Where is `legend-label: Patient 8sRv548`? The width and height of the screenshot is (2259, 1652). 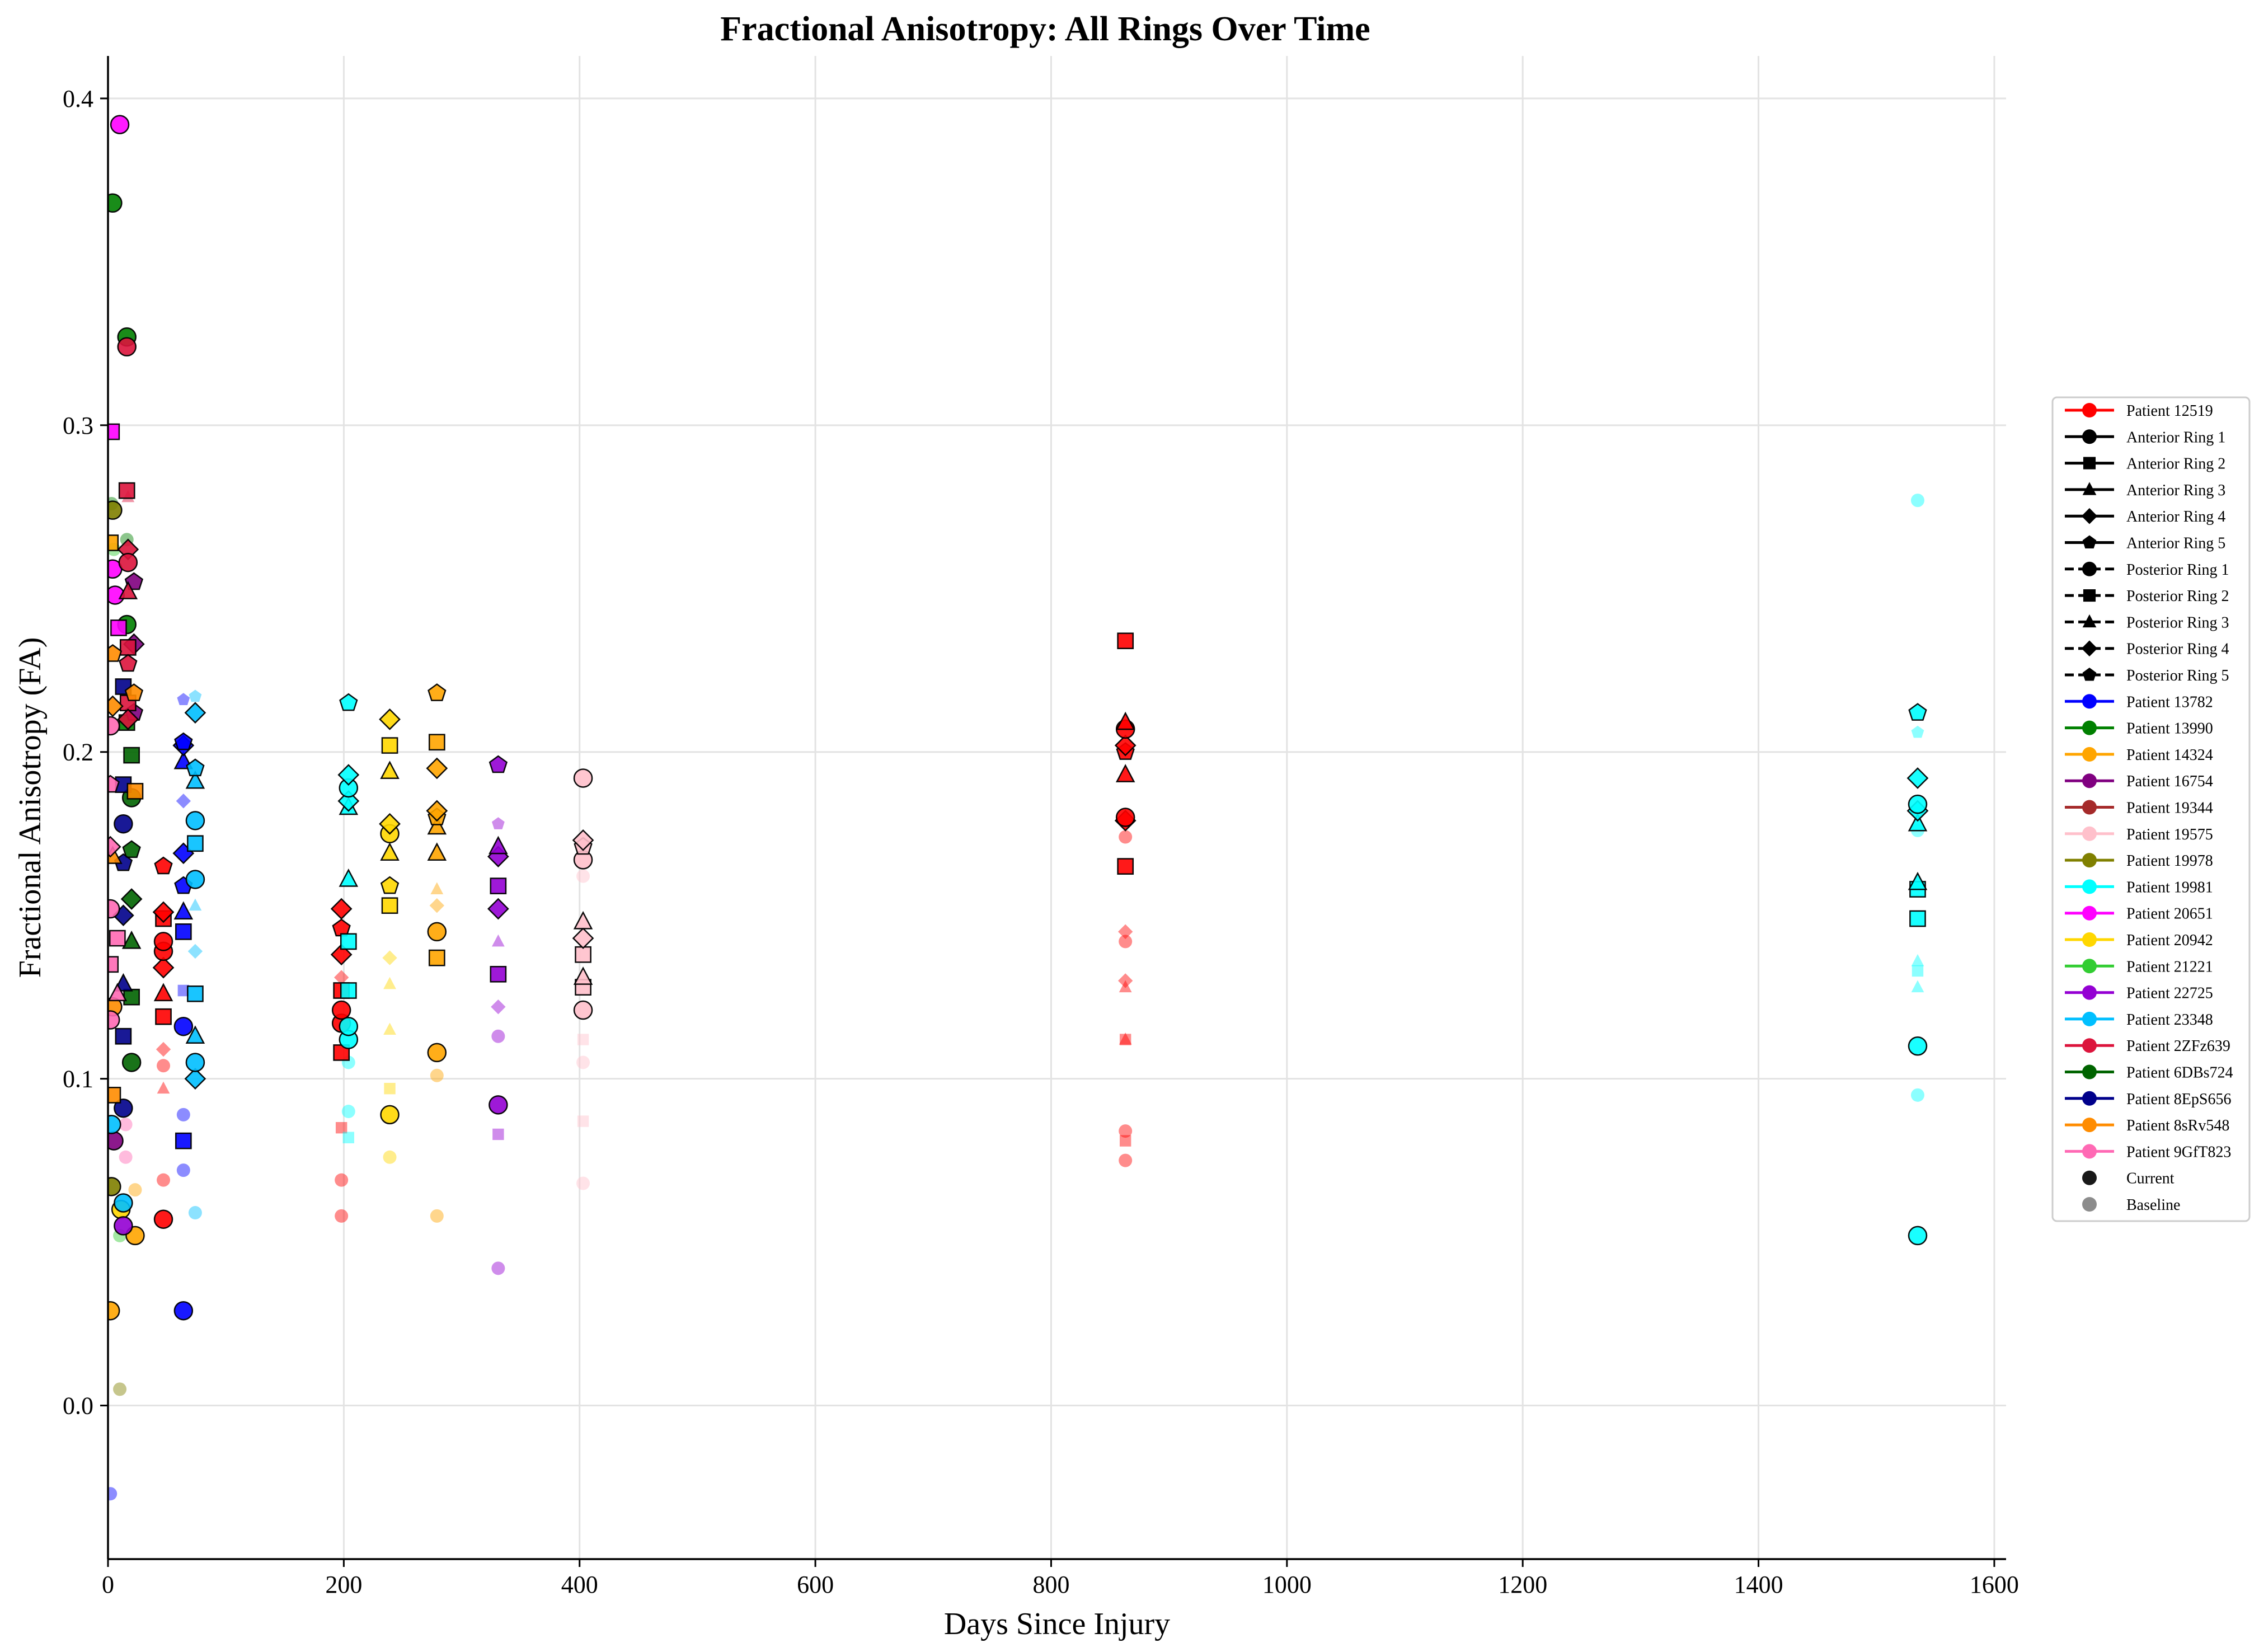
legend-label: Patient 8sRv548 is located at coordinates (2177, 1125).